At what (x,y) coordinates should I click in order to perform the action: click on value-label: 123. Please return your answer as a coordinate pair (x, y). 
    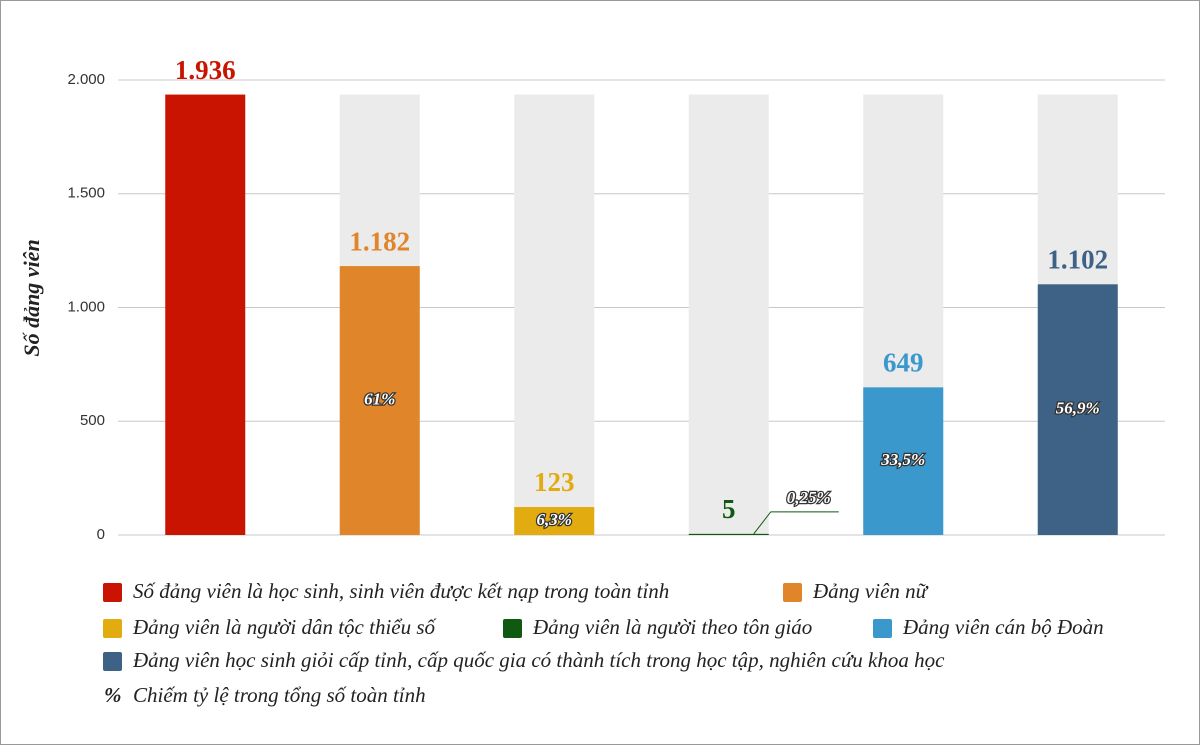
    Looking at the image, I should click on (554, 482).